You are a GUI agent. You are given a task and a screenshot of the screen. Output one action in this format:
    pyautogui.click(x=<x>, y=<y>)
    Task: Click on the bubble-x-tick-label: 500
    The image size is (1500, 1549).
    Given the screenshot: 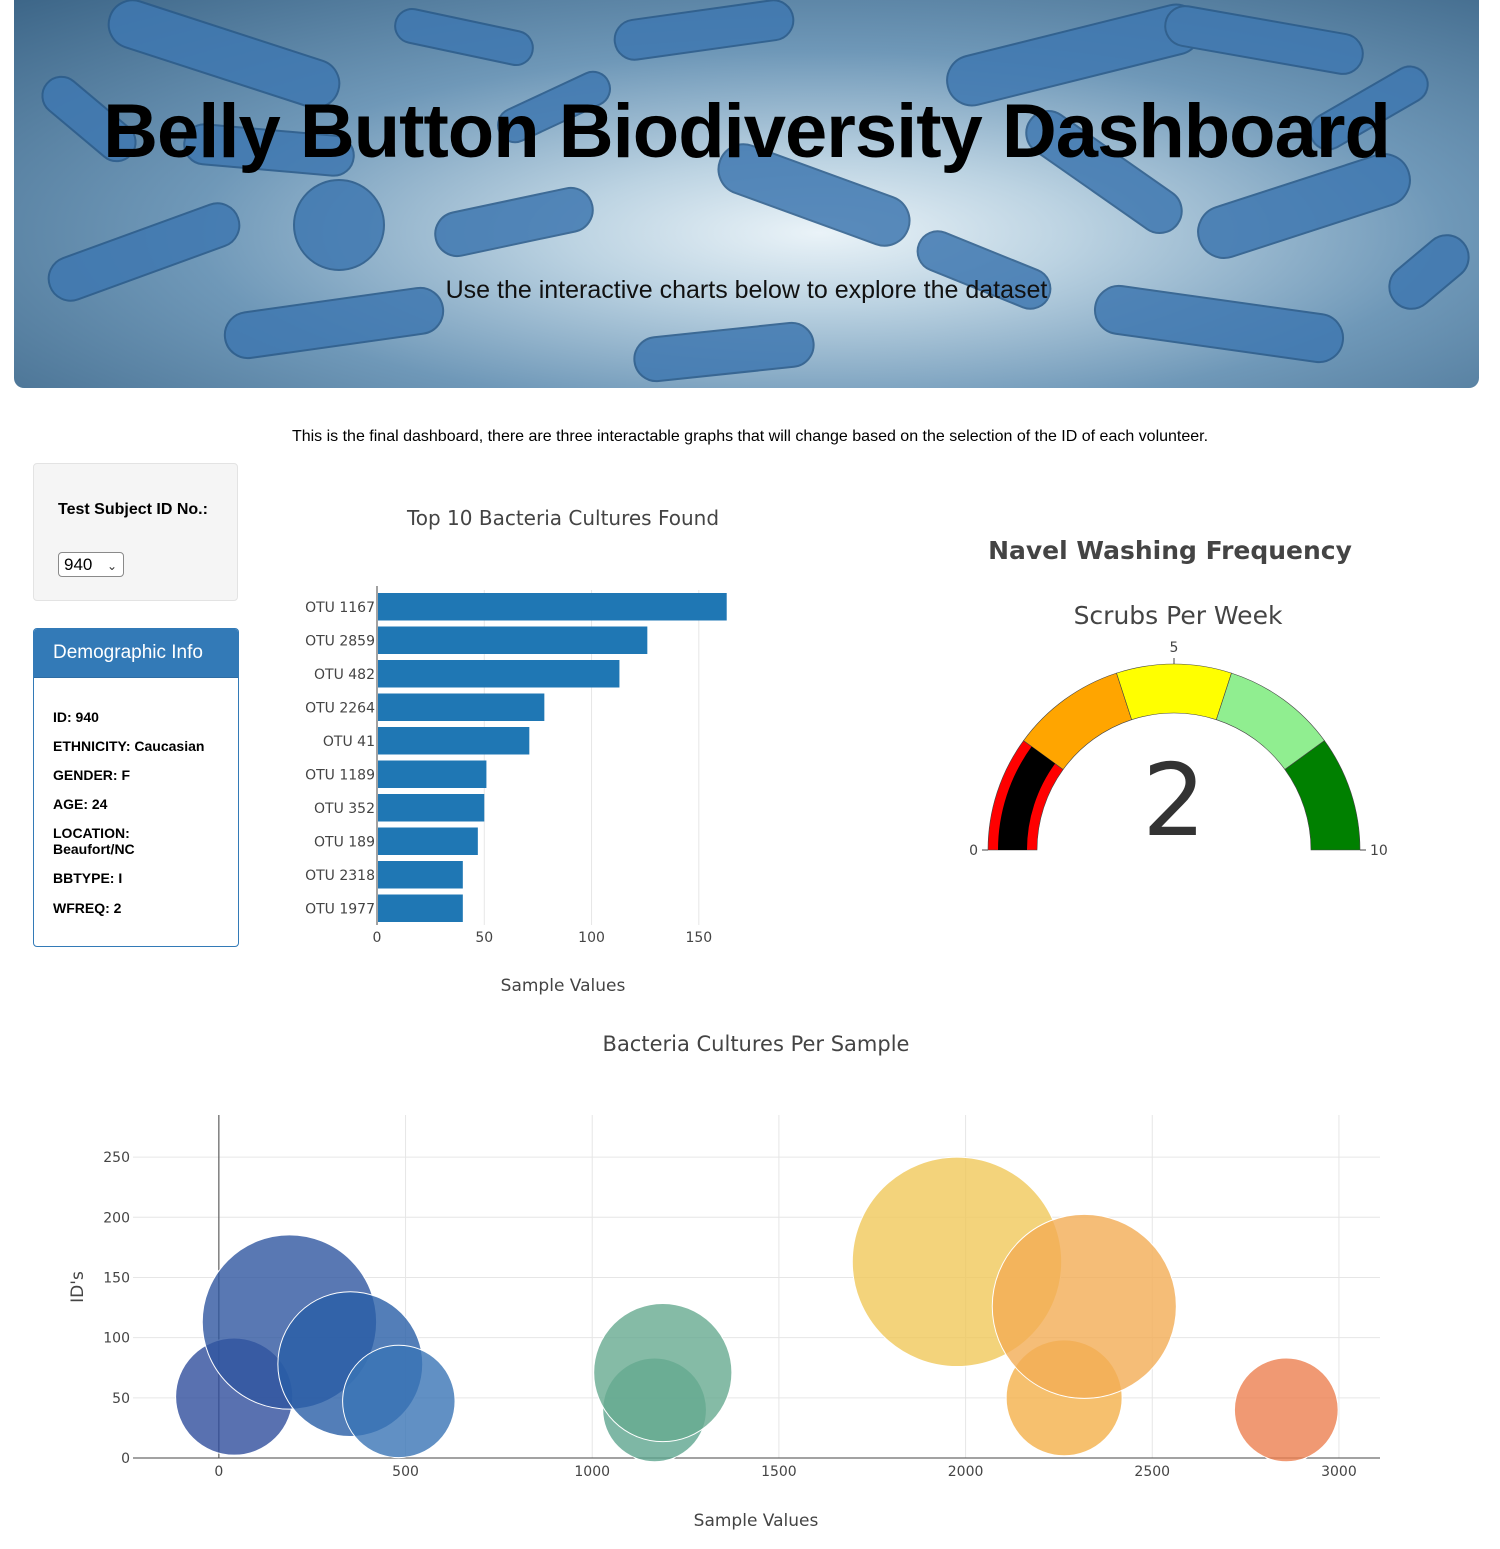 What is the action you would take?
    pyautogui.click(x=405, y=1472)
    